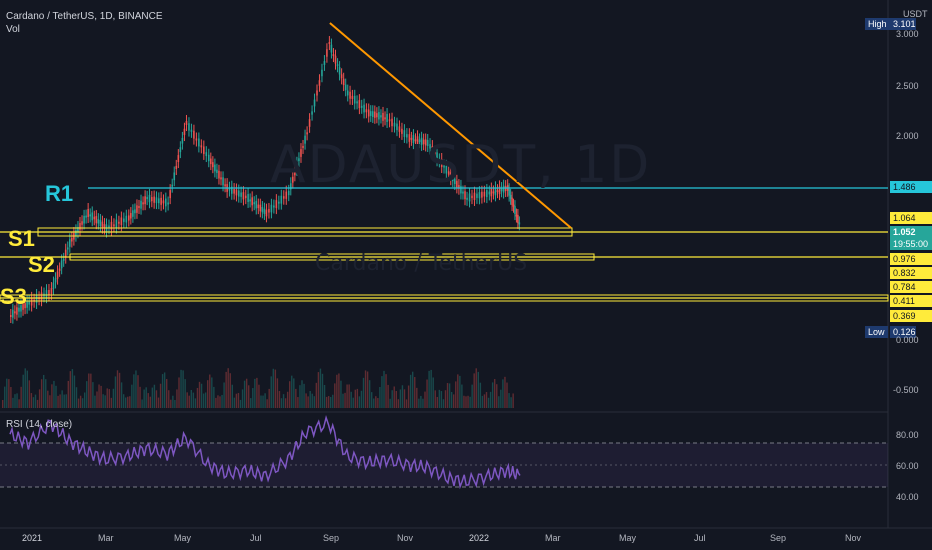  What do you see at coordinates (39, 424) in the screenshot?
I see `rsi-label: RSI (14, close)` at bounding box center [39, 424].